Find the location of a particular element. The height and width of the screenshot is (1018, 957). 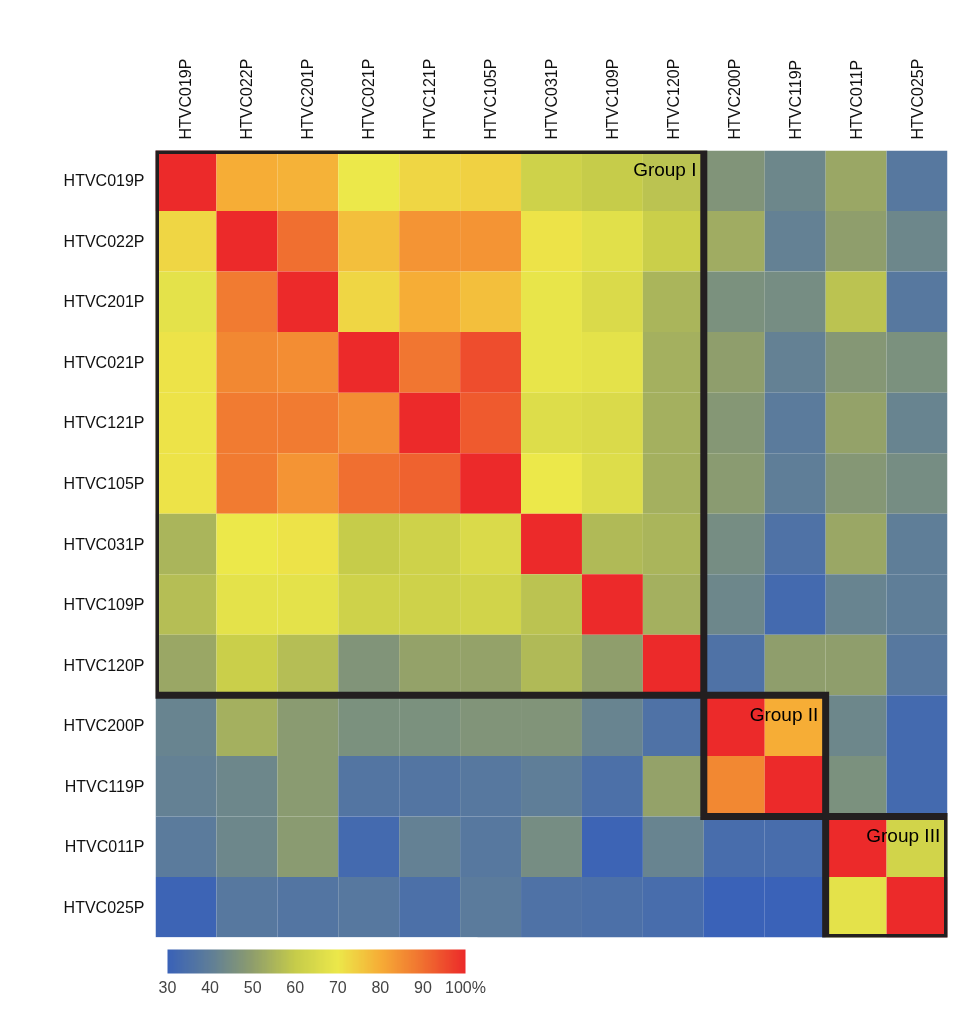

color-bar-label: 60 is located at coordinates (295, 987).